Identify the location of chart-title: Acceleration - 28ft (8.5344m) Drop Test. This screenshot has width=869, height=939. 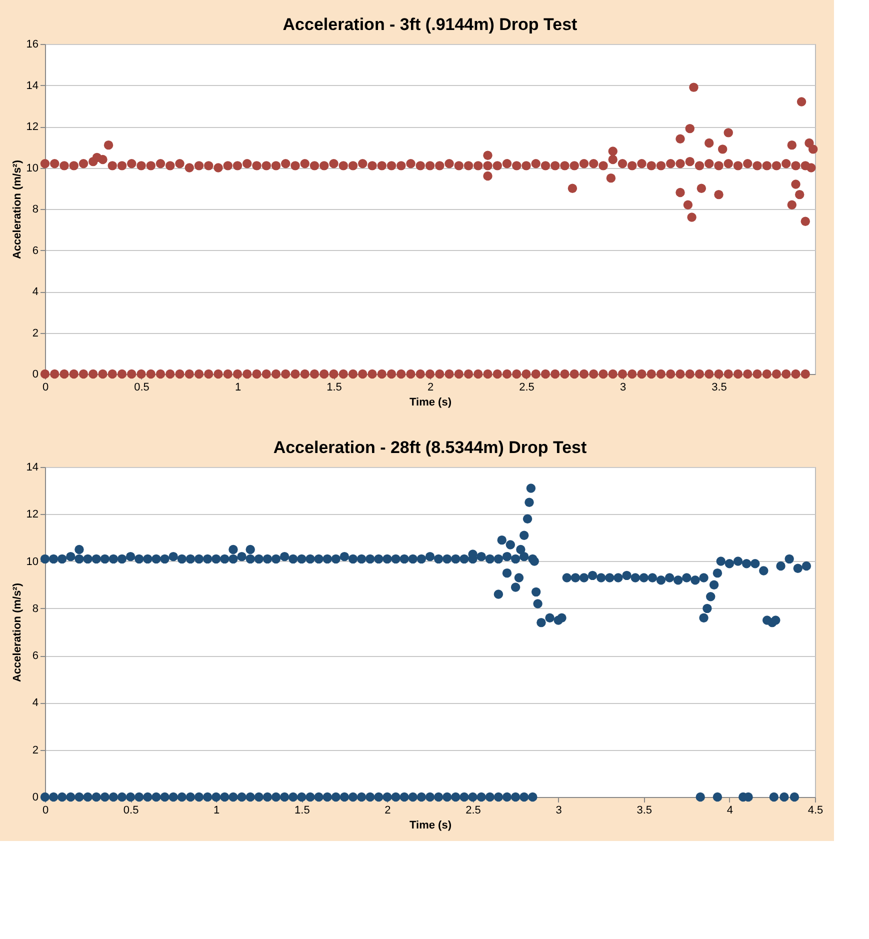
(430, 447).